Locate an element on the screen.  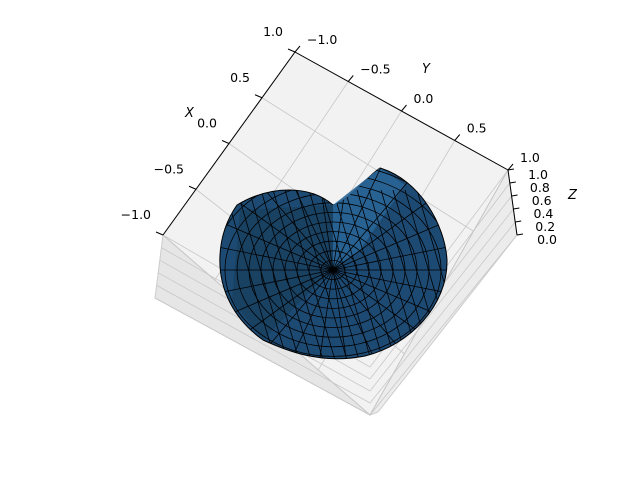
x-tick-label: 1.0 is located at coordinates (273, 31).